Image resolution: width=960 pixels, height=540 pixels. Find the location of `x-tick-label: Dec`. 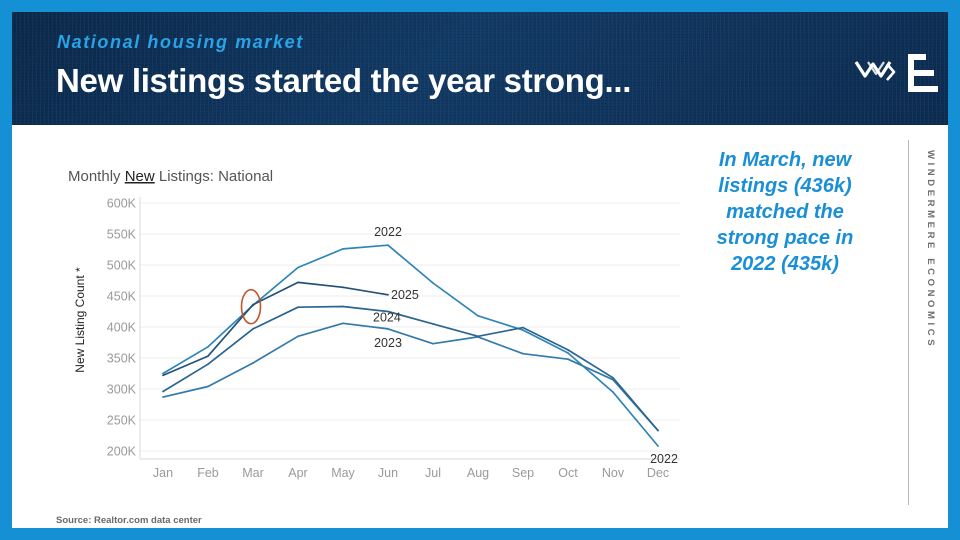

x-tick-label: Dec is located at coordinates (658, 473).